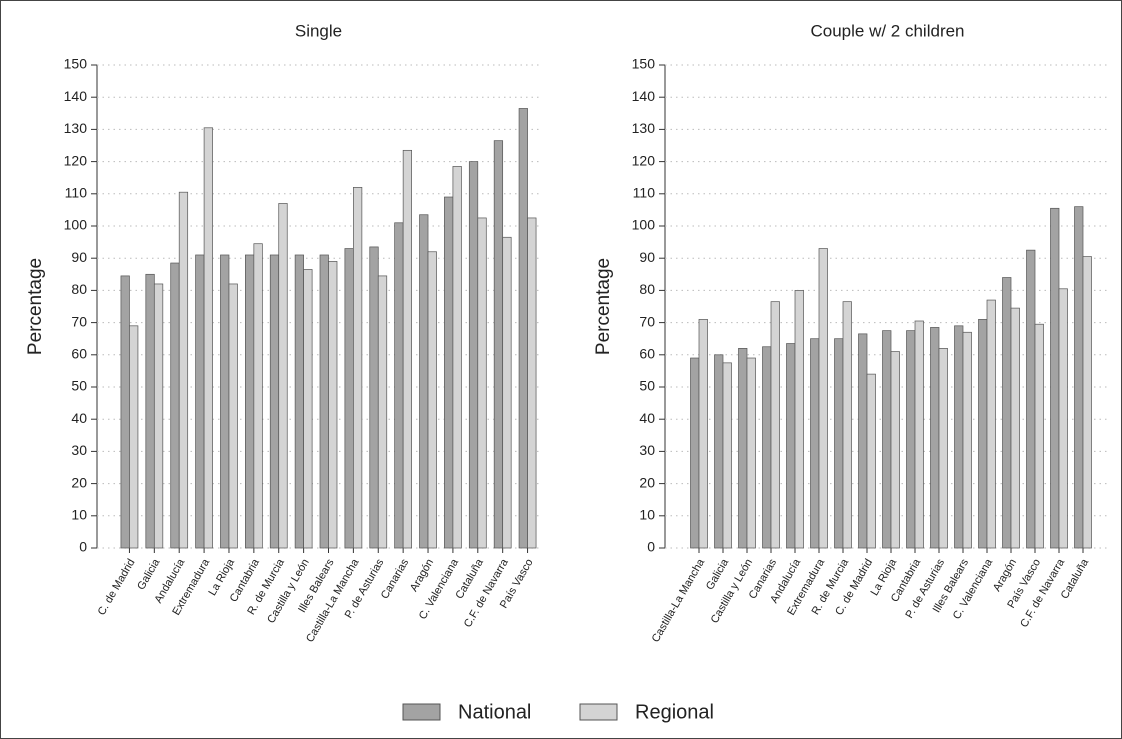 This screenshot has width=1122, height=739. I want to click on y-axis-label: Percentage, so click(603, 306).